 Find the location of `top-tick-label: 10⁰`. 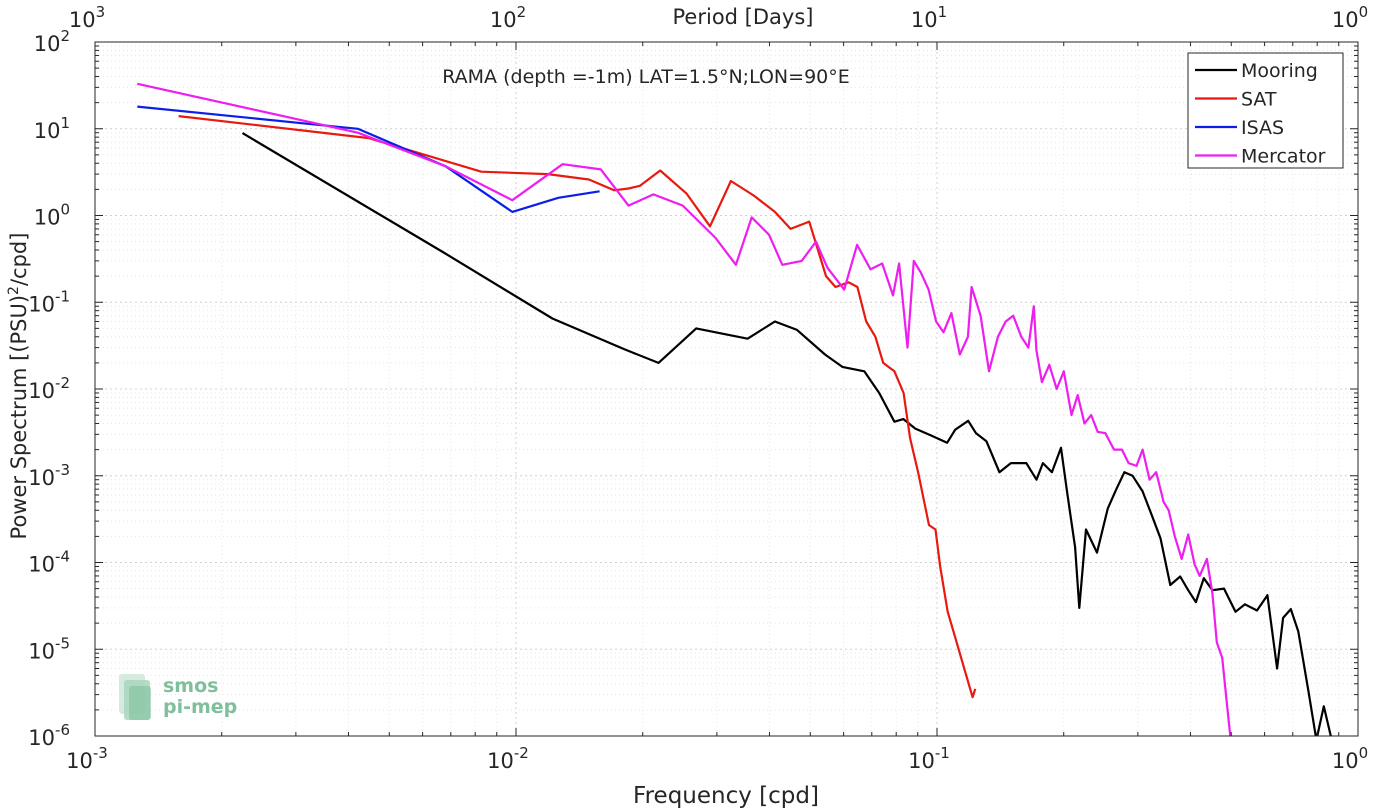

top-tick-label: 10⁰ is located at coordinates (1350, 17).